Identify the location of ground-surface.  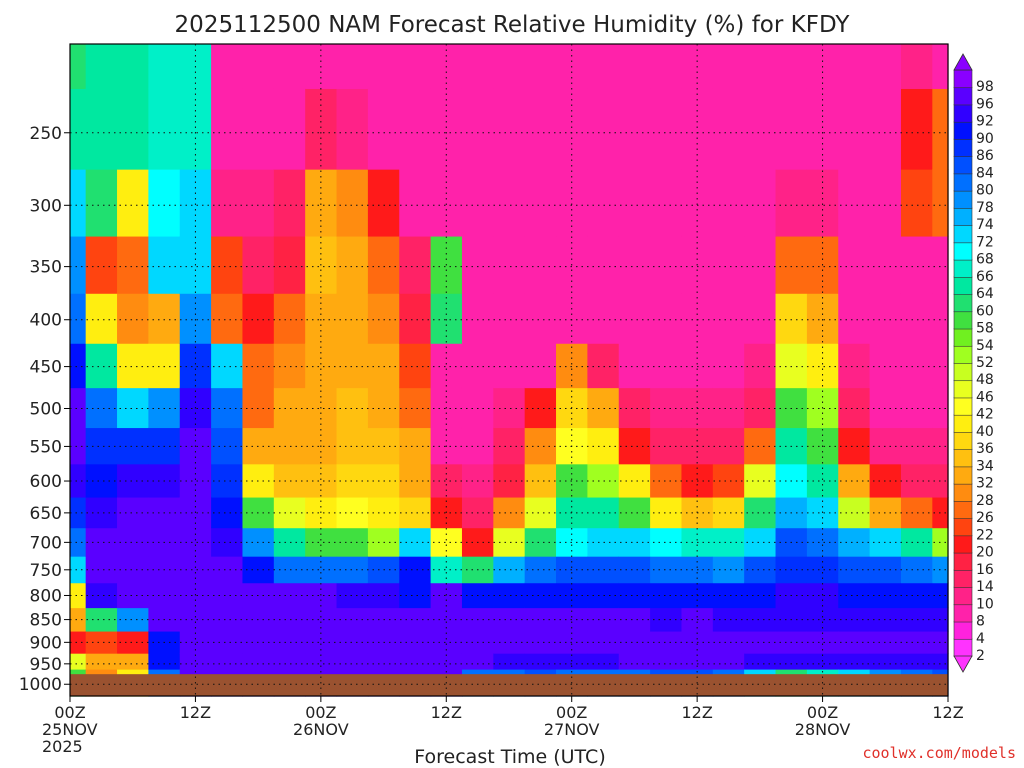
(509, 685).